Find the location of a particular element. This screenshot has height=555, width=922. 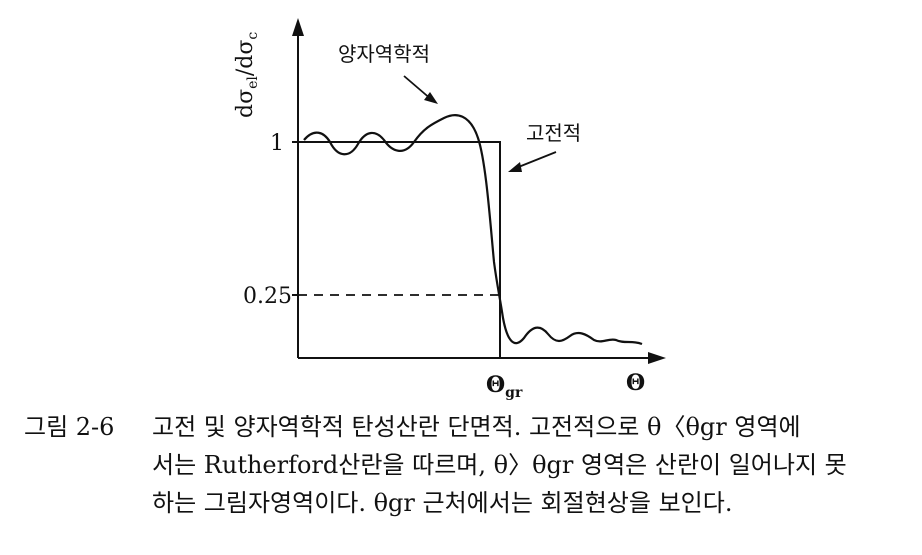

x-axis-arrow is located at coordinates (657, 358).